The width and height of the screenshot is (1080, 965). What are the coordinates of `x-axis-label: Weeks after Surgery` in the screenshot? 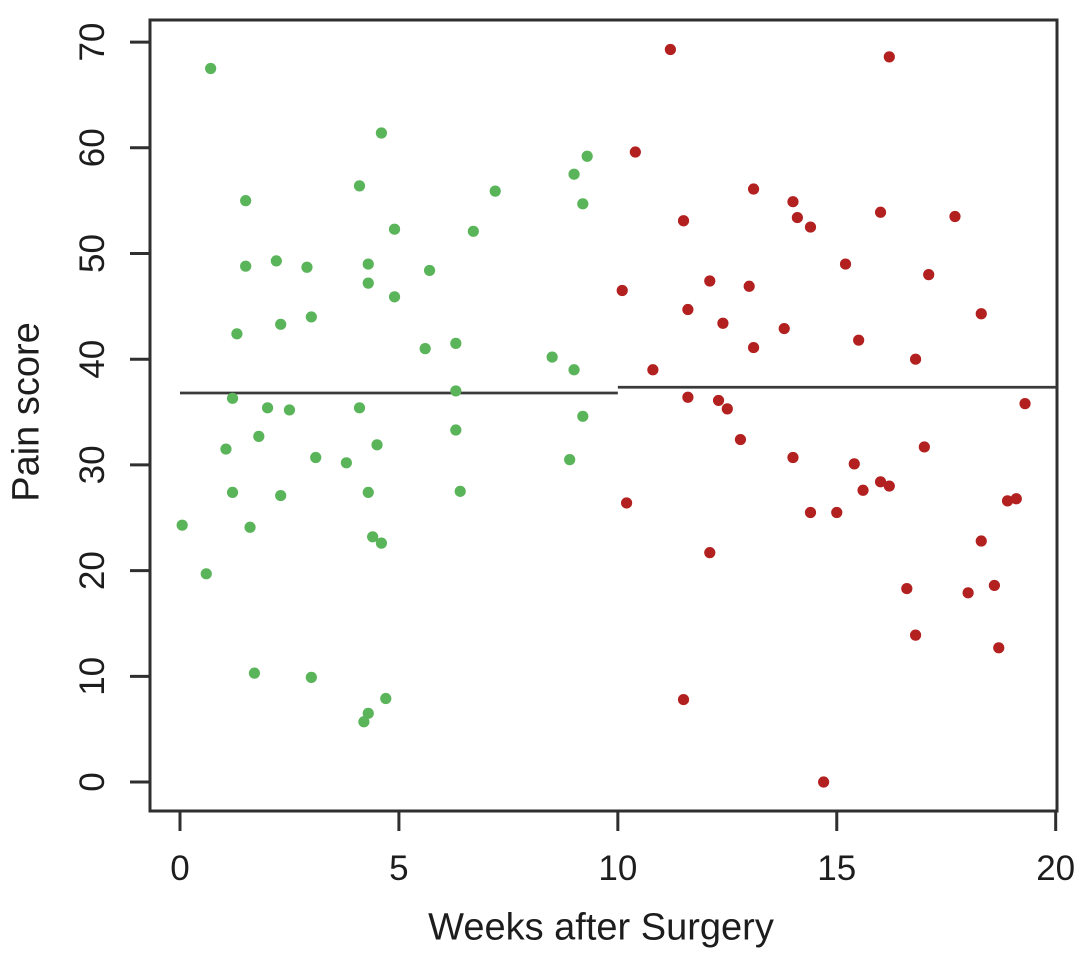 It's located at (601, 927).